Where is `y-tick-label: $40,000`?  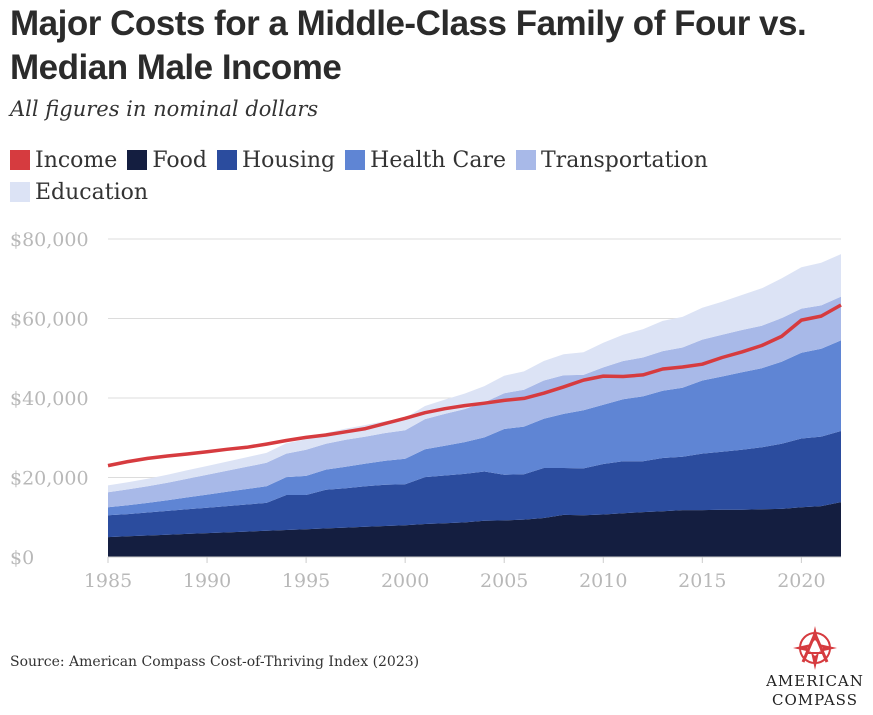 y-tick-label: $40,000 is located at coordinates (49, 399).